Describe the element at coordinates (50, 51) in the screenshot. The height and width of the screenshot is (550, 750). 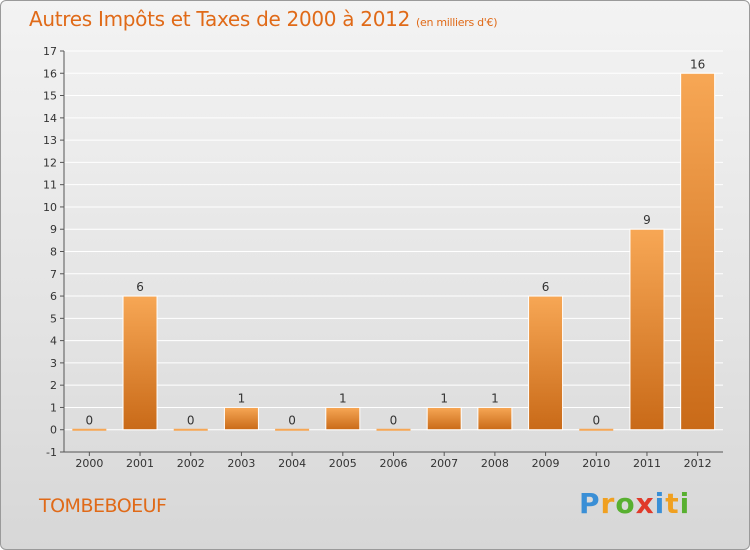
I see `y-tick-label: 17` at that location.